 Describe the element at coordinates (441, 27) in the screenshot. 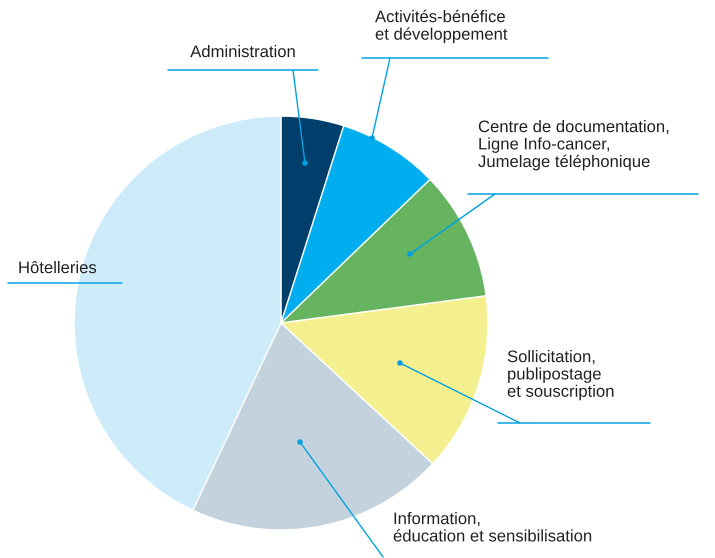

I see `slice-label: Activités-bénéfice et développement` at that location.